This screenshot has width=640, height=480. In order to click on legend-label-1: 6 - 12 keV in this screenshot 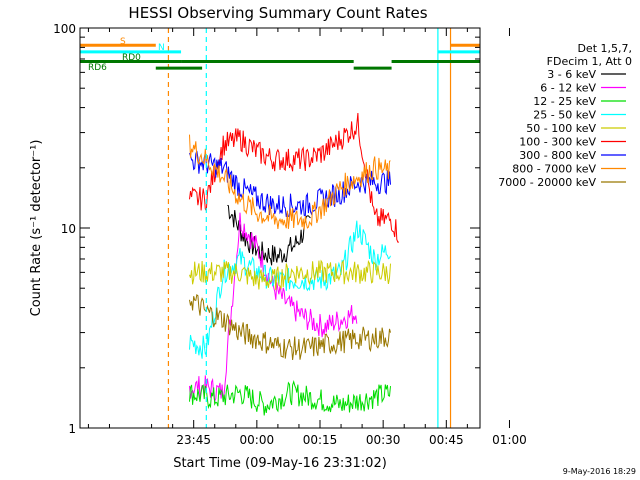, I will do `click(568, 88)`.